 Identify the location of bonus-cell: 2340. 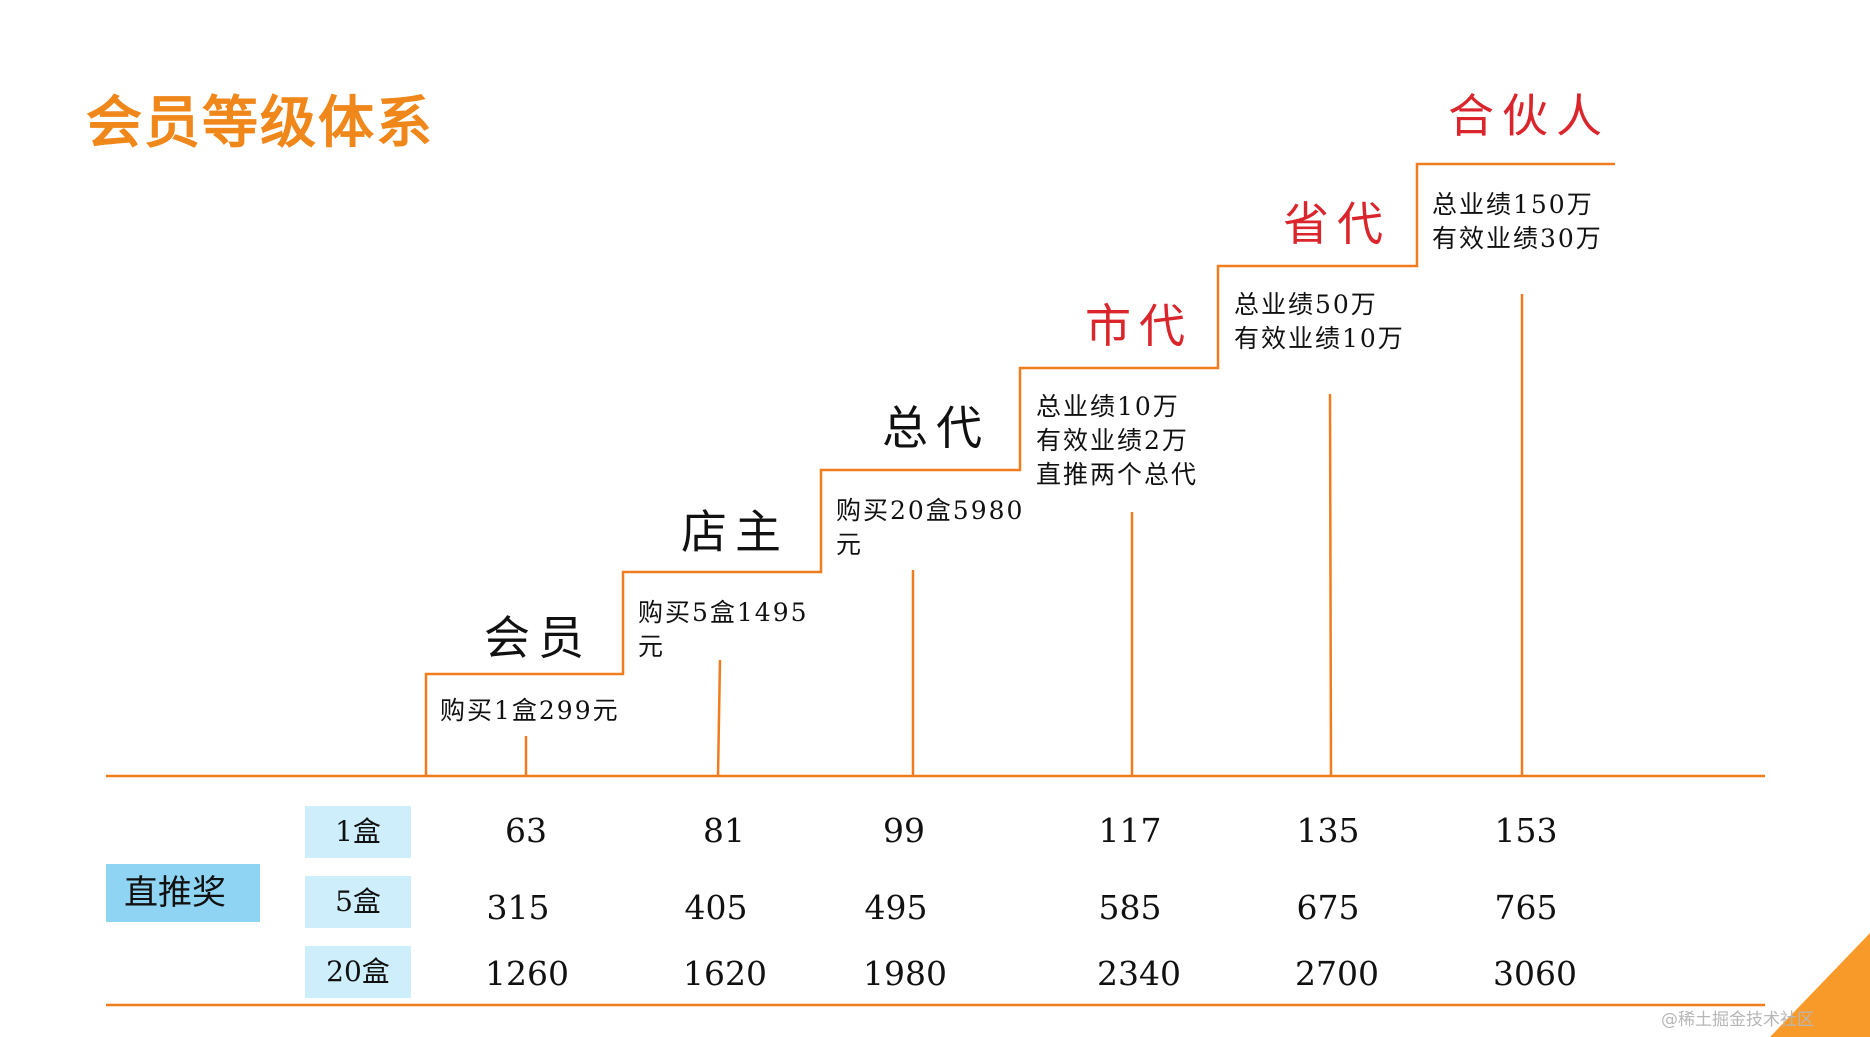
(1139, 973).